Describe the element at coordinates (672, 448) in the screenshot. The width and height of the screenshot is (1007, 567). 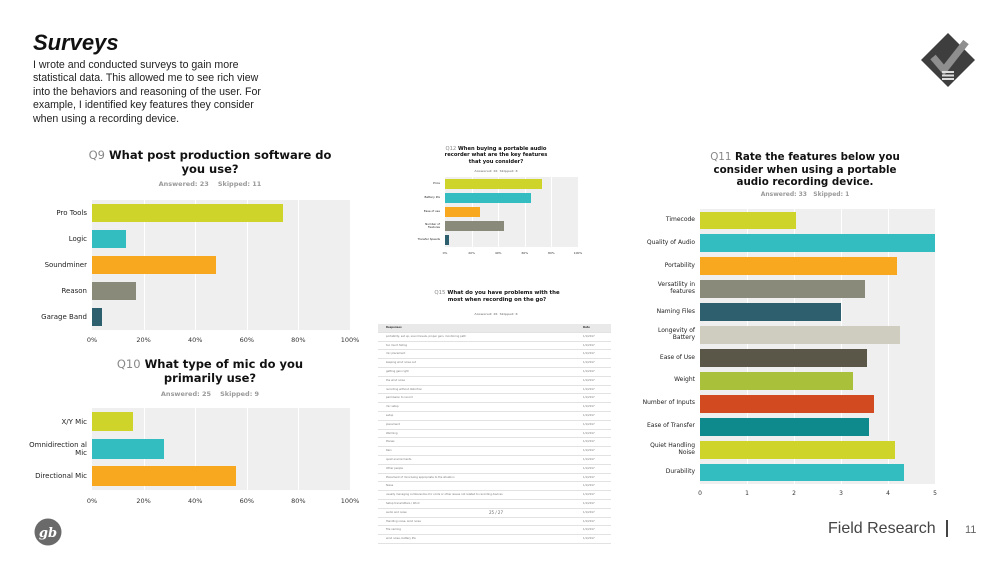
I see `category-label: Quiet Handling Noise` at that location.